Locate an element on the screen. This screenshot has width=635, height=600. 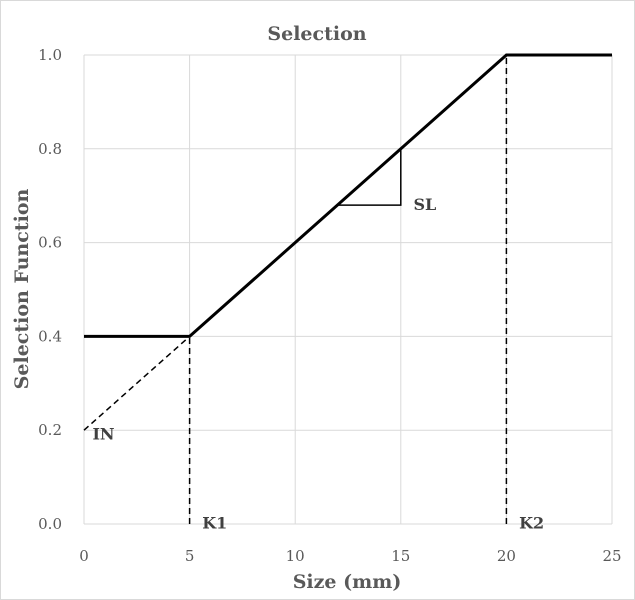
y-tick-label: 0.4 is located at coordinates (50, 336).